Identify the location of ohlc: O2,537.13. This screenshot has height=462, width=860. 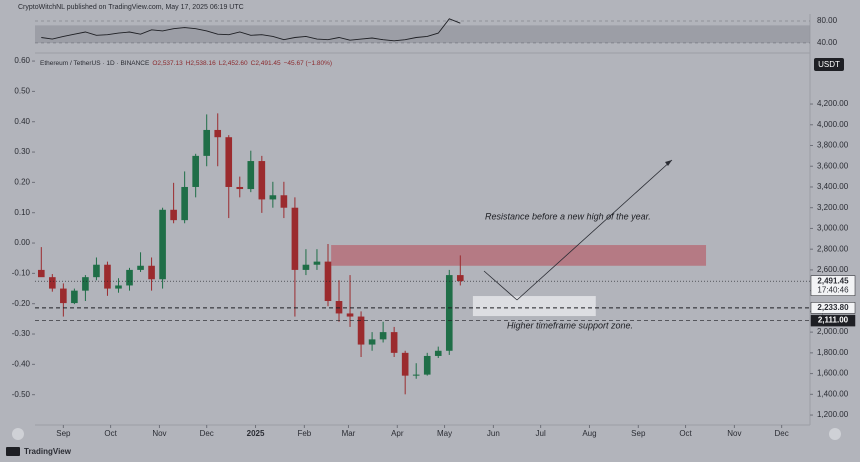
(167, 63).